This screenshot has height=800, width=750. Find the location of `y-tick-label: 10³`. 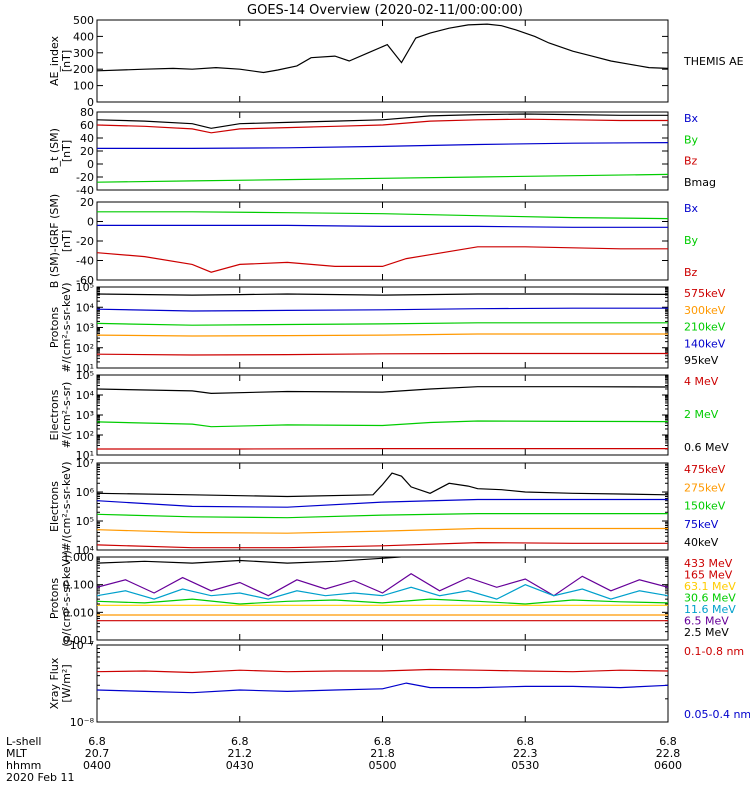

y-tick-label: 10³ is located at coordinates (85, 415).